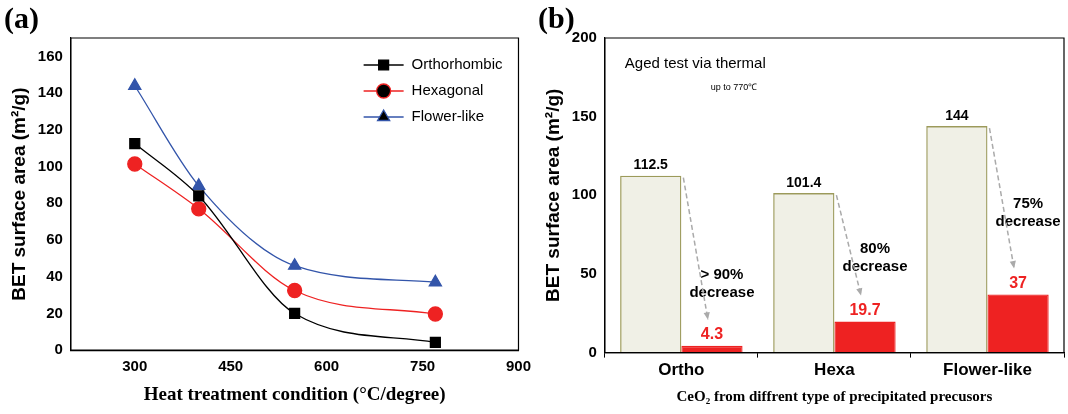 Image resolution: width=1068 pixels, height=414 pixels. What do you see at coordinates (327, 366) in the screenshot?
I see `x-tick-label: 600` at bounding box center [327, 366].